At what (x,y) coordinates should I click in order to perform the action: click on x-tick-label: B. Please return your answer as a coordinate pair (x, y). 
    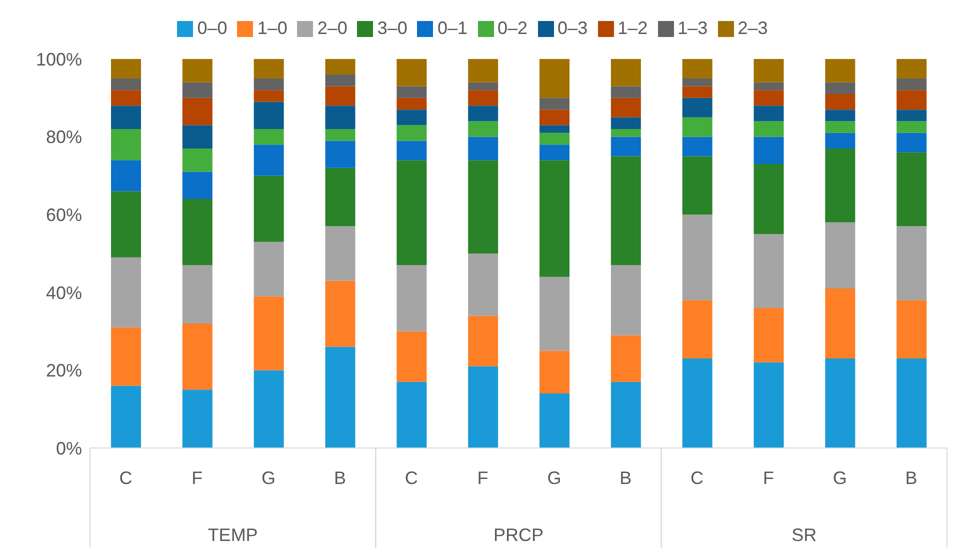
    Looking at the image, I should click on (911, 478).